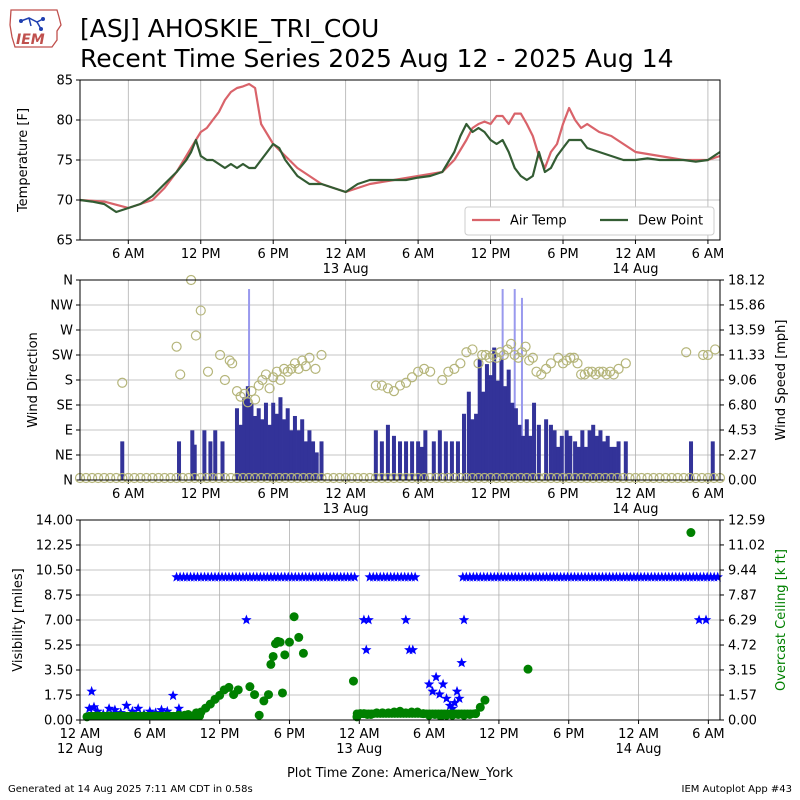 Image resolution: width=800 pixels, height=800 pixels. What do you see at coordinates (781, 380) in the screenshot?
I see `wind-speed-ylabel: Wind Speed [mph]` at bounding box center [781, 380].